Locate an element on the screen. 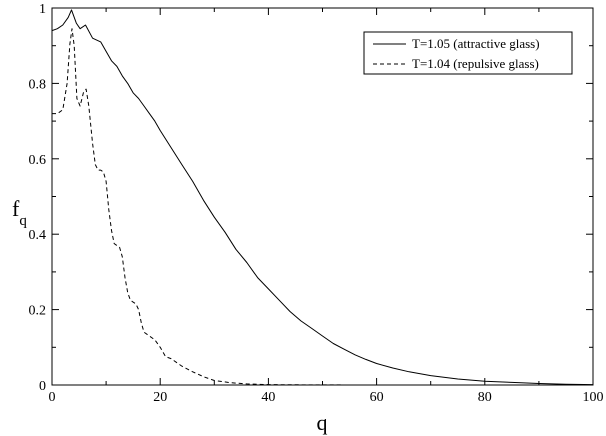 Image resolution: width=606 pixels, height=436 pixels. x-tick-label: 20 is located at coordinates (160, 397).